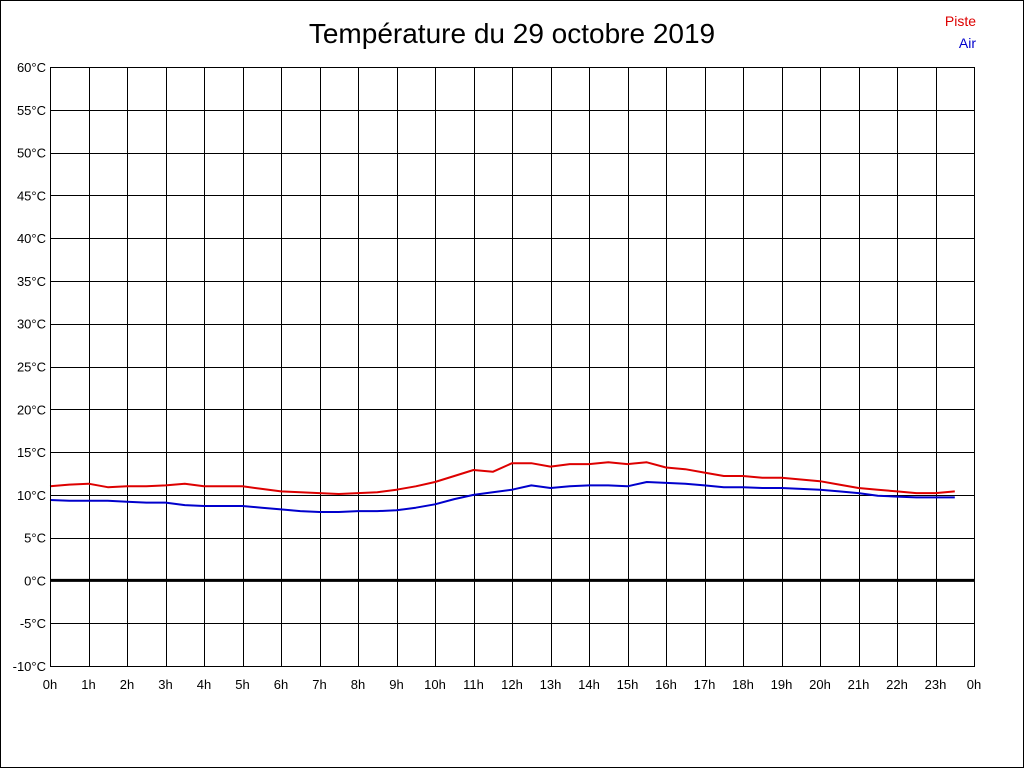  Describe the element at coordinates (127, 684) in the screenshot. I see `x-tick-label: 2h` at that location.